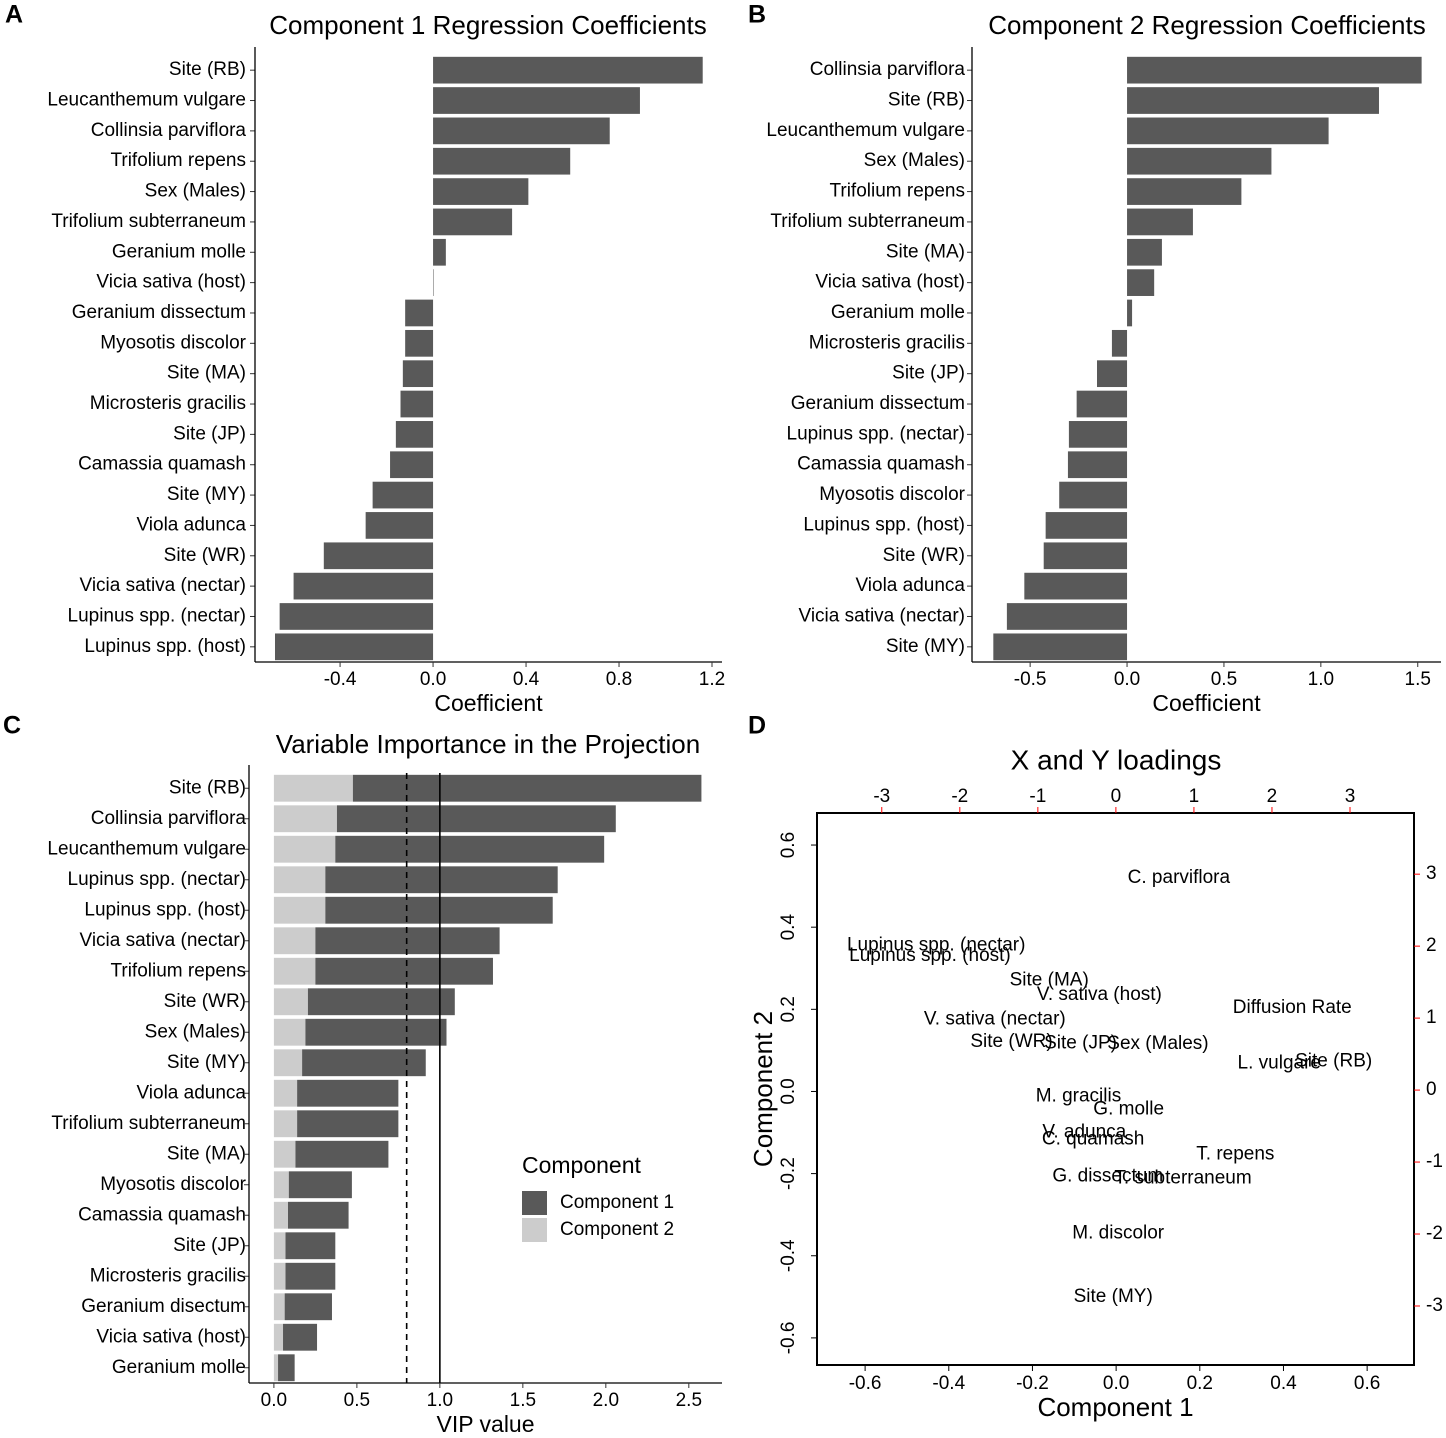 Image resolution: width=1446 pixels, height=1438 pixels. What do you see at coordinates (205, 1001) in the screenshot?
I see `category-label: Site (WR)` at bounding box center [205, 1001].